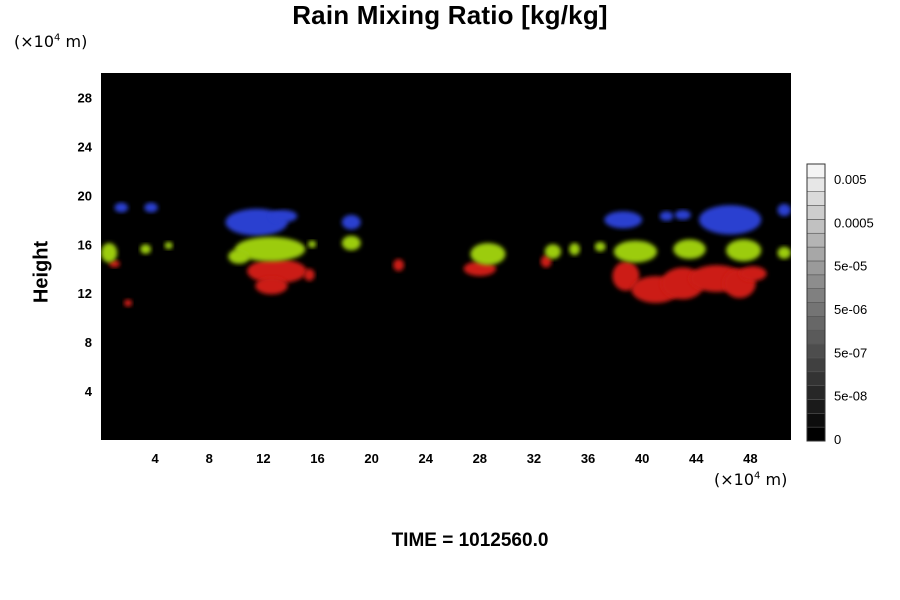 The width and height of the screenshot is (900, 600). I want to click on x-tick-label-7: 32, so click(534, 458).